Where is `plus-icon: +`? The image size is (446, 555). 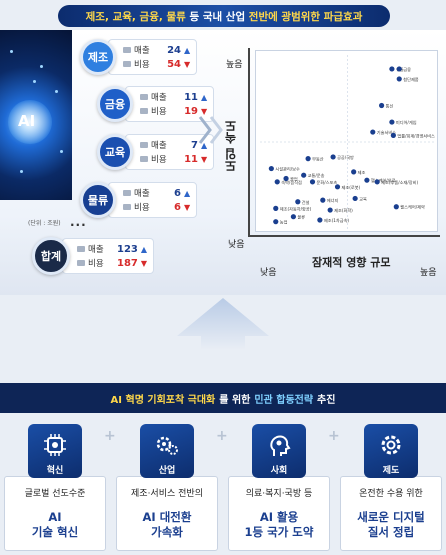
plus-icon: + is located at coordinates (334, 436).